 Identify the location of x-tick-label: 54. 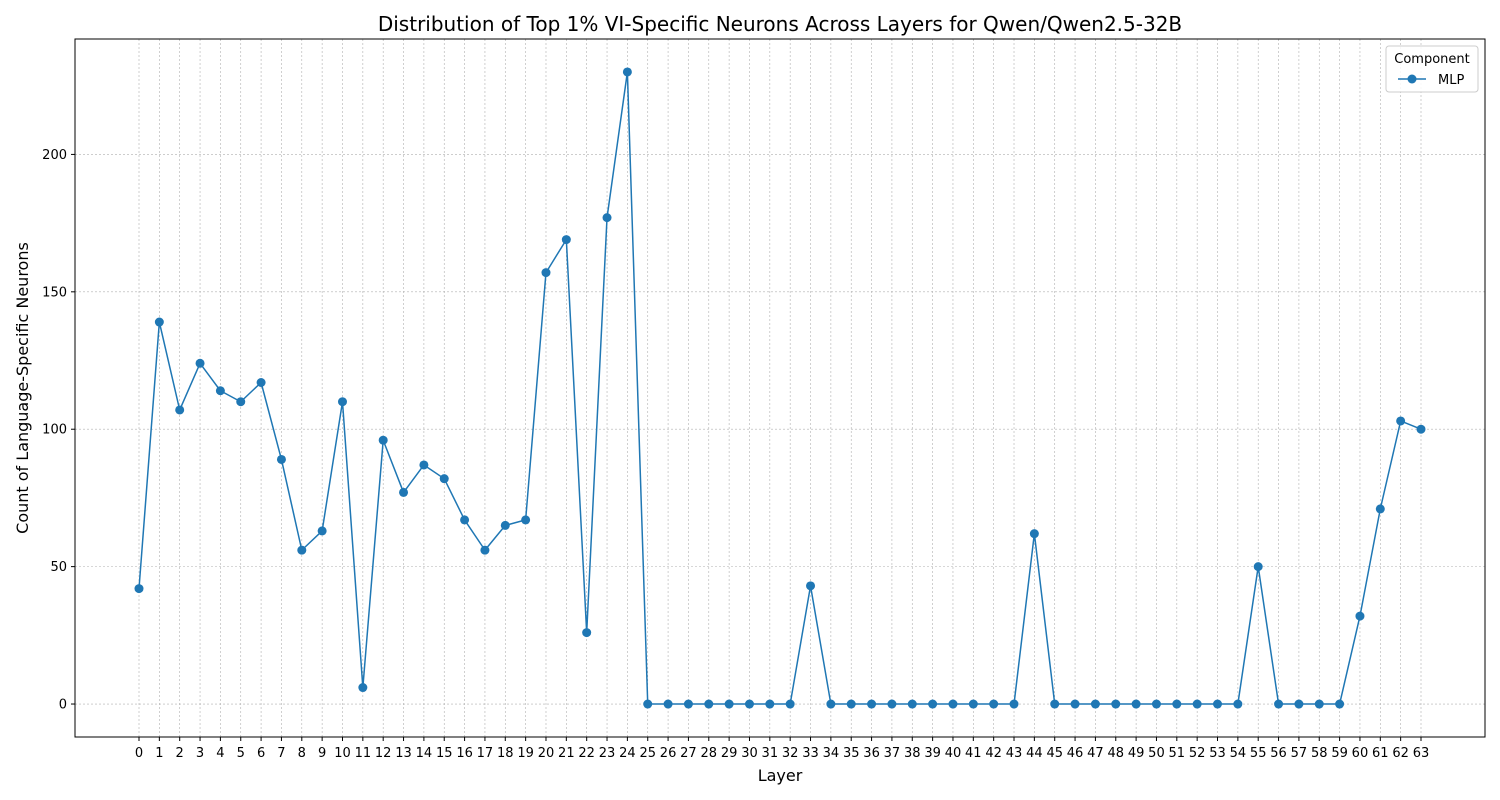
(1238, 753).